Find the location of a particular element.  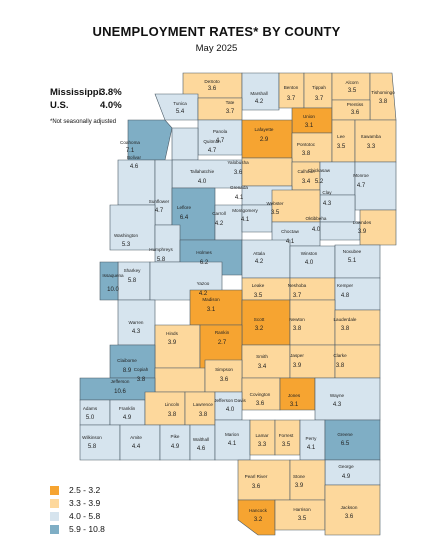

county-value-label: 4.6 is located at coordinates (201, 449).